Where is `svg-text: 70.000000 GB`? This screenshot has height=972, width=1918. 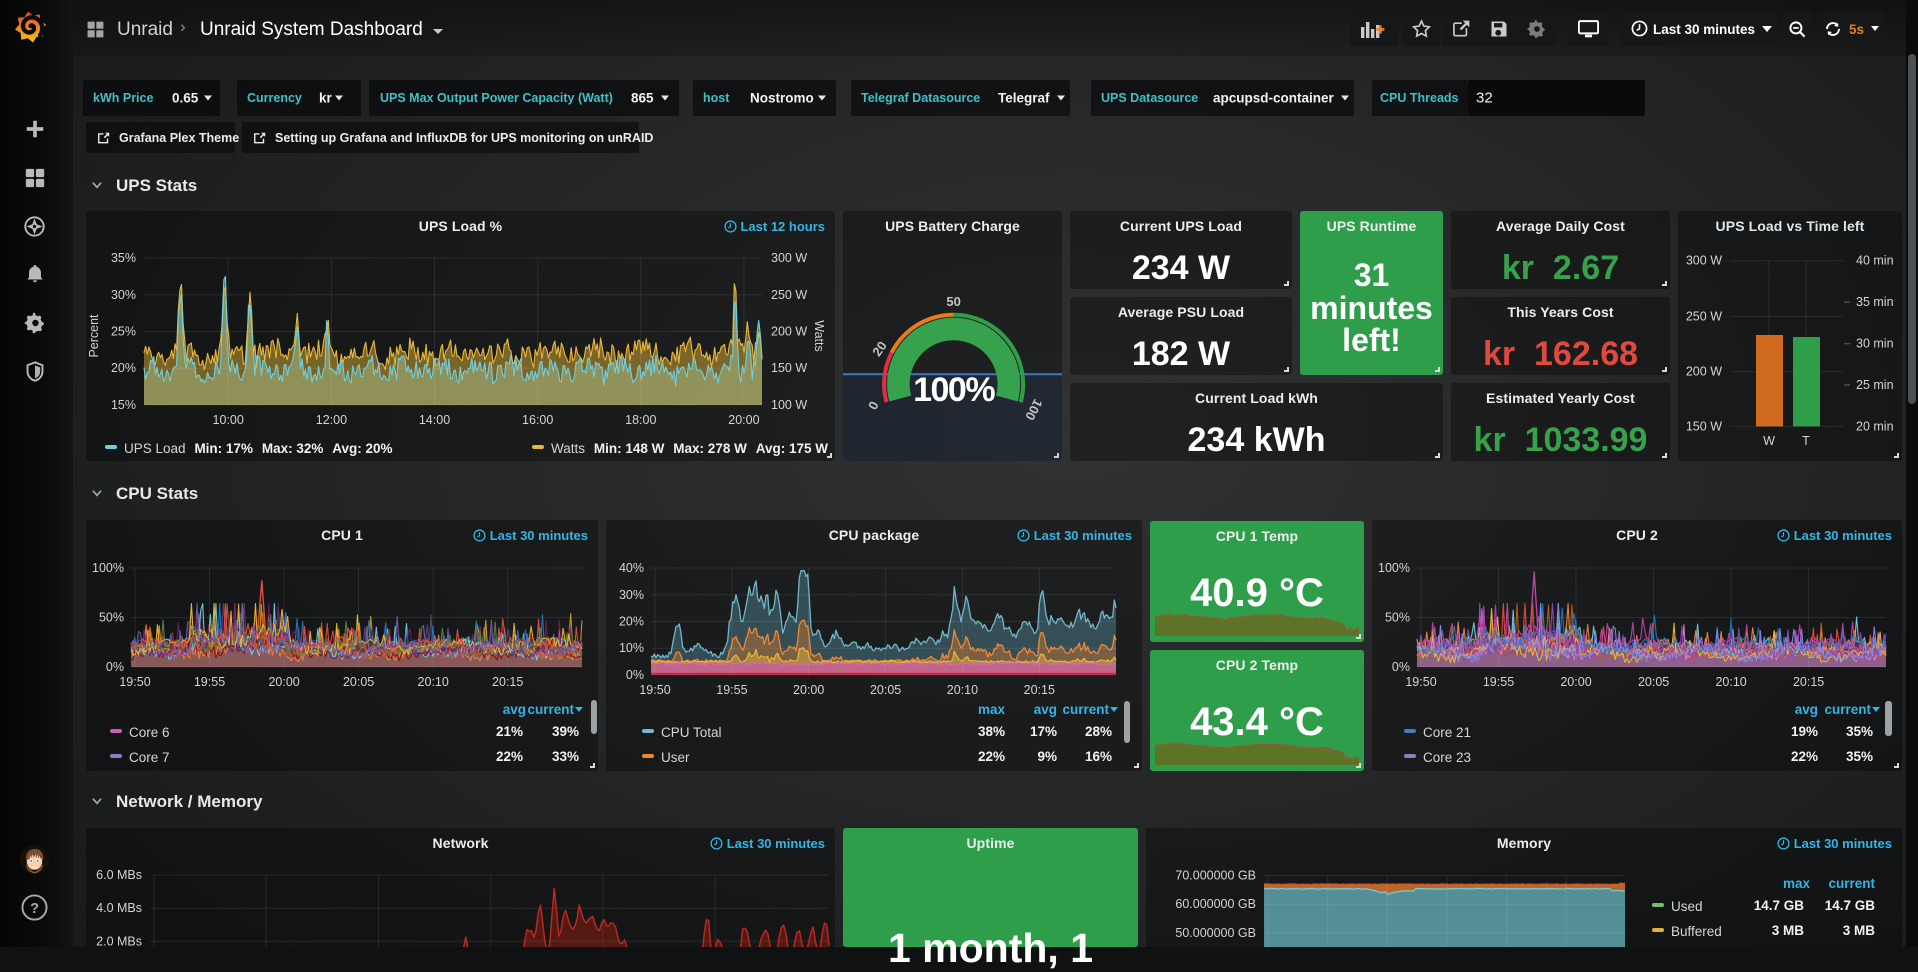 svg-text: 70.000000 GB is located at coordinates (1215, 876).